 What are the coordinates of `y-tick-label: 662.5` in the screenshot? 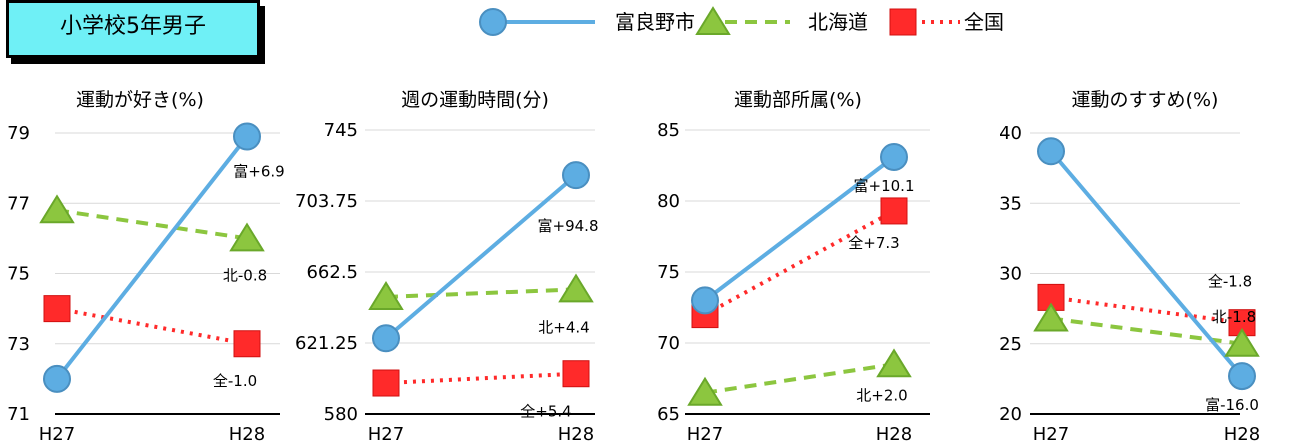 It's located at (332, 272).